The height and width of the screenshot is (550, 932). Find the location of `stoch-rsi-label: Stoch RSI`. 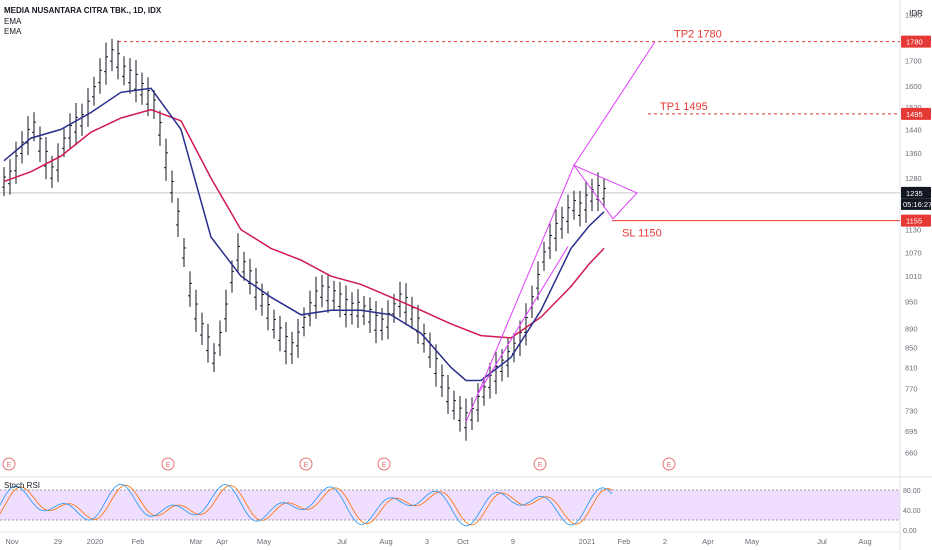

stoch-rsi-label: Stoch RSI is located at coordinates (22, 485).